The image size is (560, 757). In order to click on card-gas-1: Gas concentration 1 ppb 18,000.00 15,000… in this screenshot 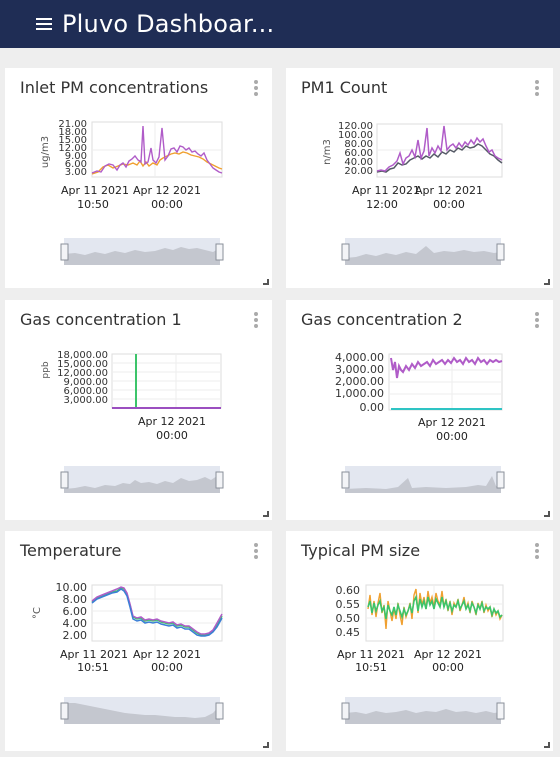, I will do `click(138, 410)`.